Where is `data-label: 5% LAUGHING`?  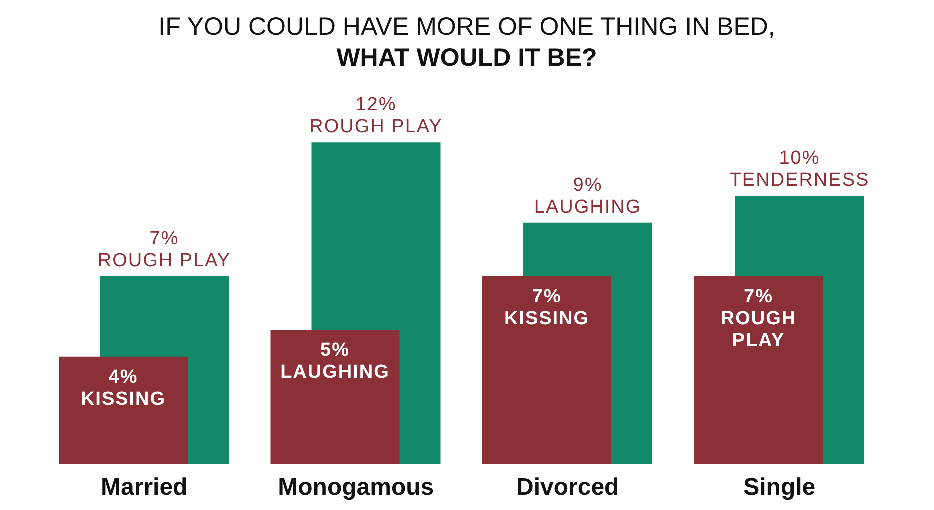
data-label: 5% LAUGHING is located at coordinates (335, 362).